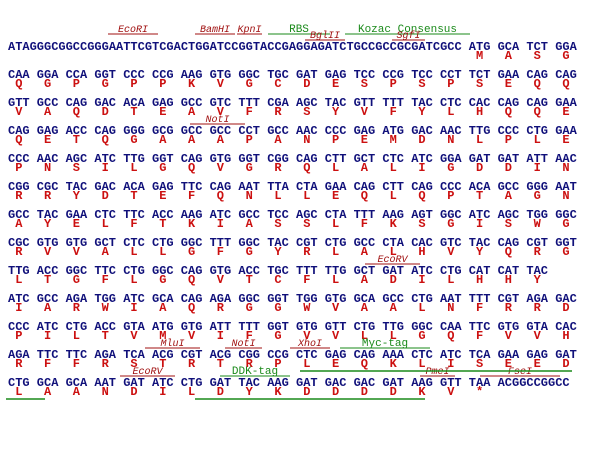 This screenshot has width=600, height=455. I want to click on codon: CAA, so click(451, 327).